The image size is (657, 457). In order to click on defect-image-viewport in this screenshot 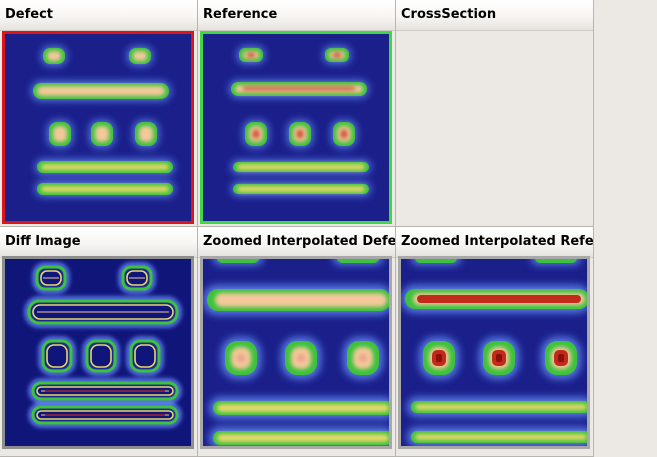, I will do `click(98, 127)`.